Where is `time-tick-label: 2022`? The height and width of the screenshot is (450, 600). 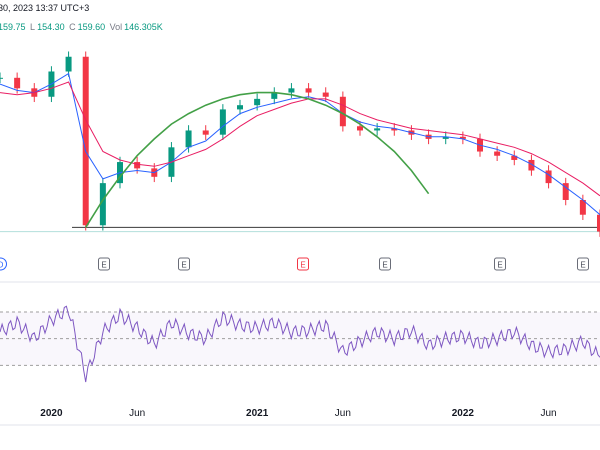
time-tick-label: 2022 is located at coordinates (463, 413).